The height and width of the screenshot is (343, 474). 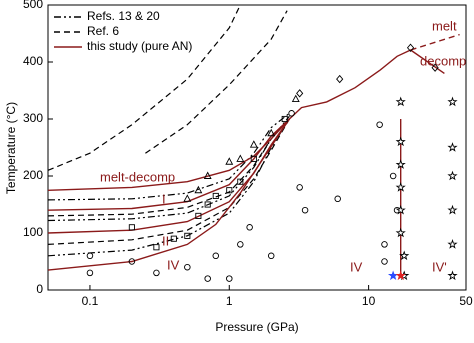 What do you see at coordinates (443, 60) in the screenshot?
I see `annotation: decomp` at bounding box center [443, 60].